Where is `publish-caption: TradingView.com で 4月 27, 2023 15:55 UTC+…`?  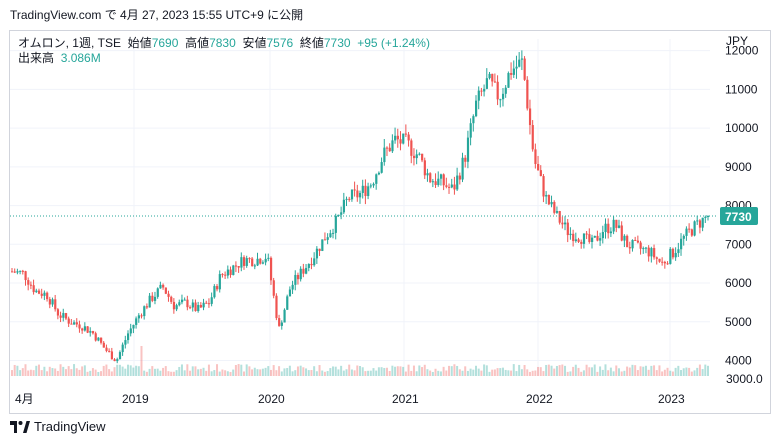 publish-caption: TradingView.com で 4月 27, 2023 15:55 UTC+… is located at coordinates (157, 15).